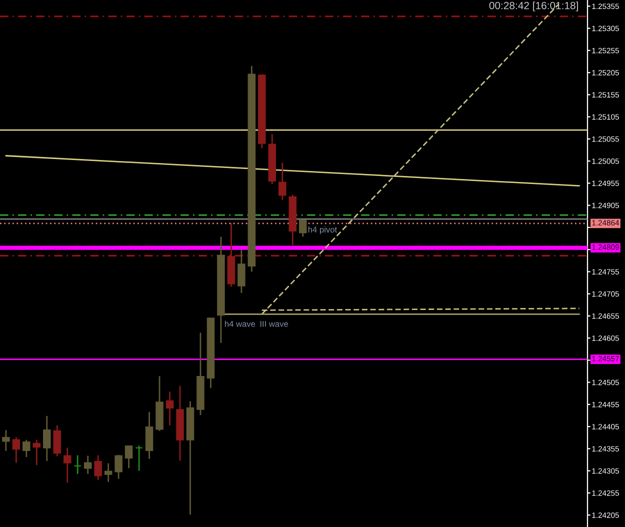 This screenshot has width=625, height=527. I want to click on annotation: 00:28:42 [16:01:18], so click(533, 7).